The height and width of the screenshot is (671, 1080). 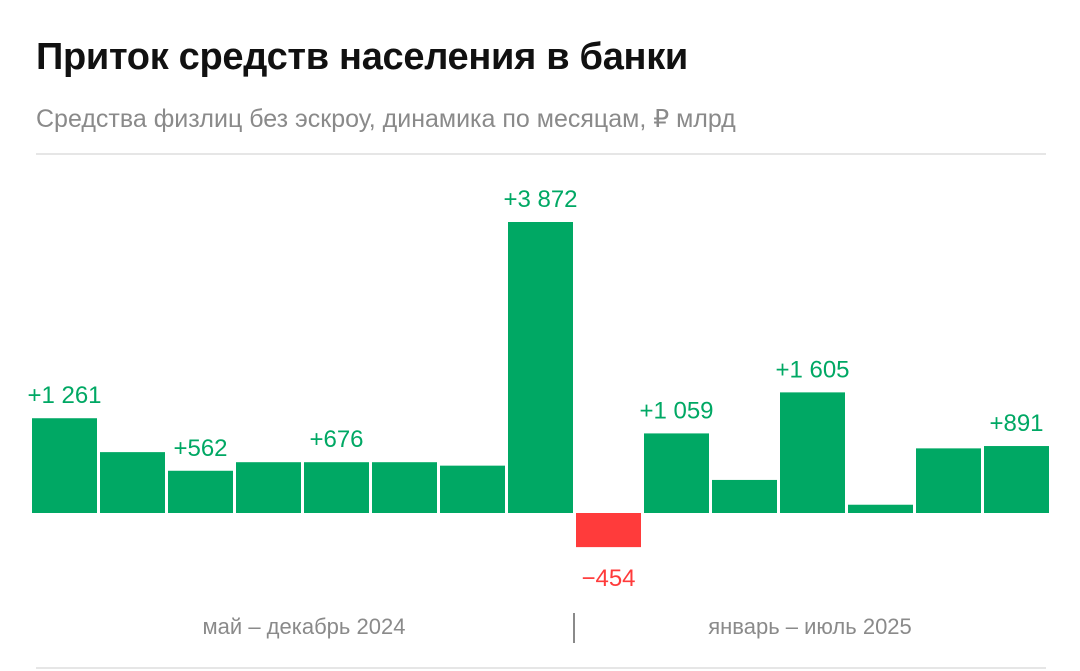 I want to click on bar-value-label-3: +562, so click(x=200, y=448).